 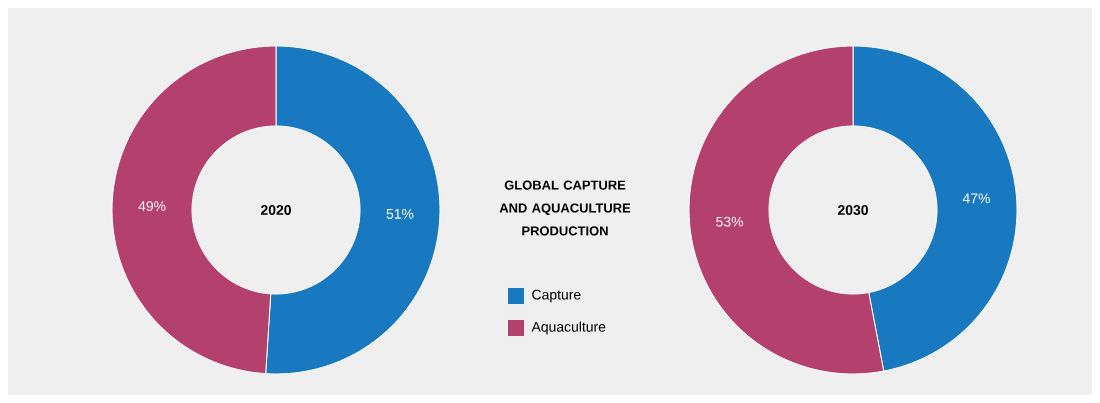 What do you see at coordinates (556, 296) in the screenshot?
I see `legend-label: Capture` at bounding box center [556, 296].